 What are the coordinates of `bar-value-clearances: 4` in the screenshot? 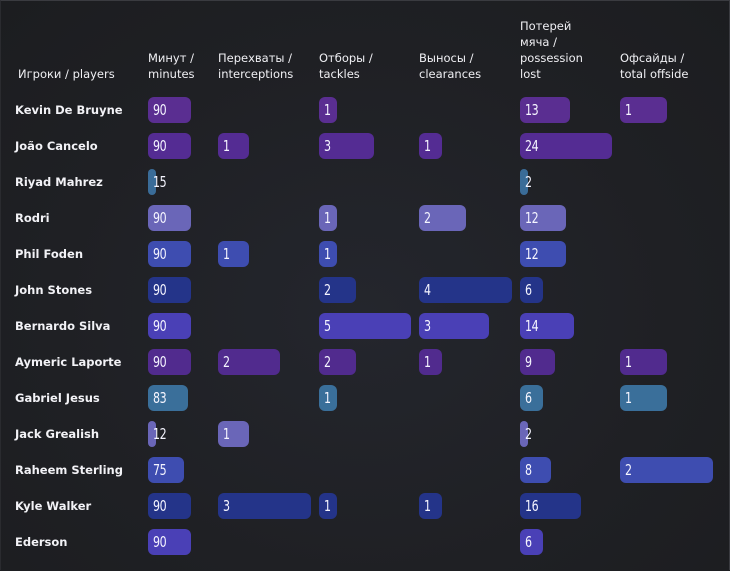 It's located at (427, 290).